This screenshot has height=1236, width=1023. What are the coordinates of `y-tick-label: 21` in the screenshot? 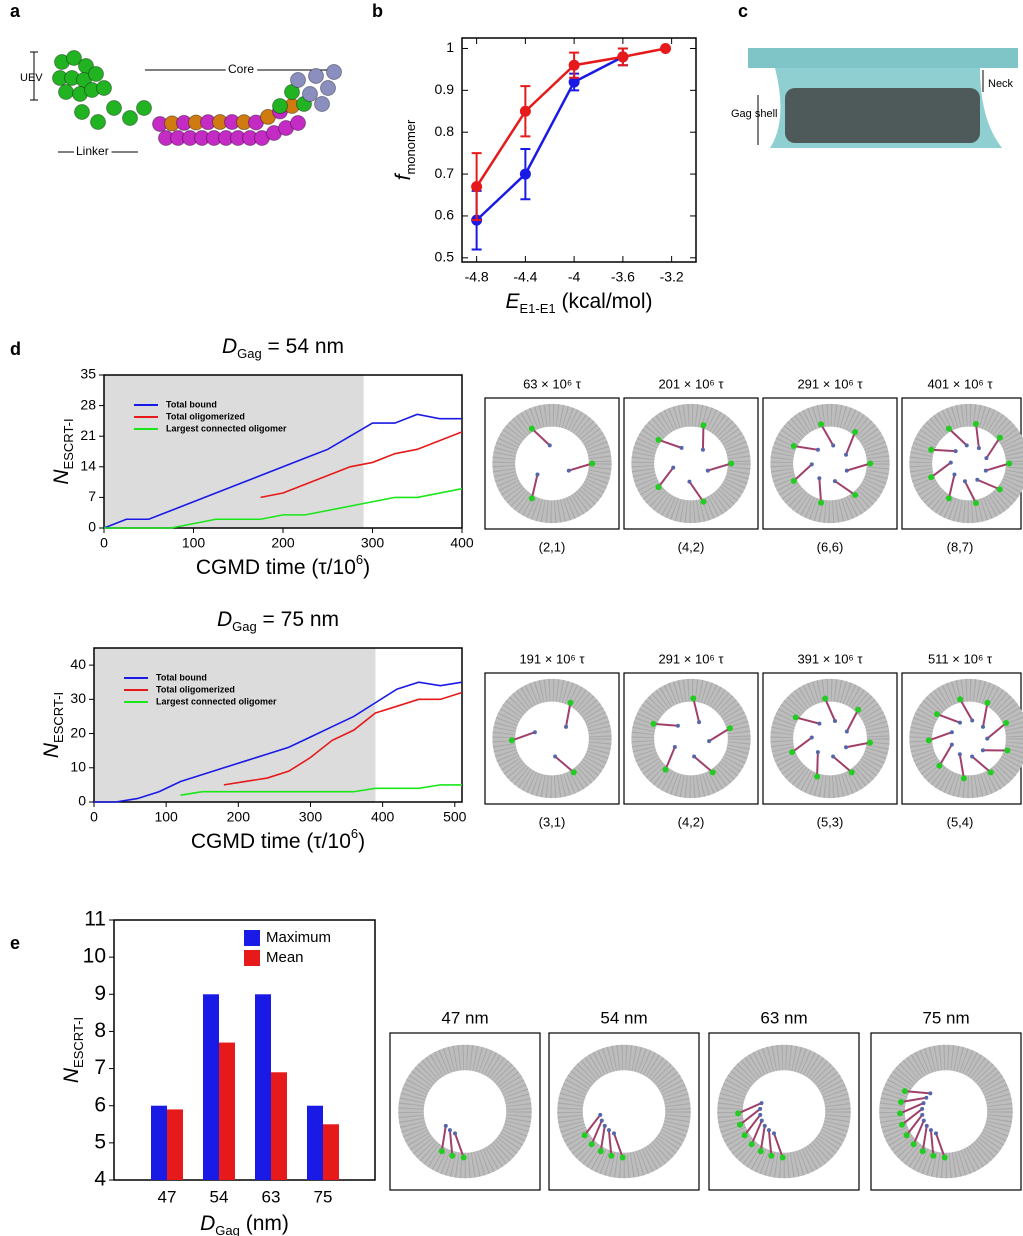 It's located at (88, 435).